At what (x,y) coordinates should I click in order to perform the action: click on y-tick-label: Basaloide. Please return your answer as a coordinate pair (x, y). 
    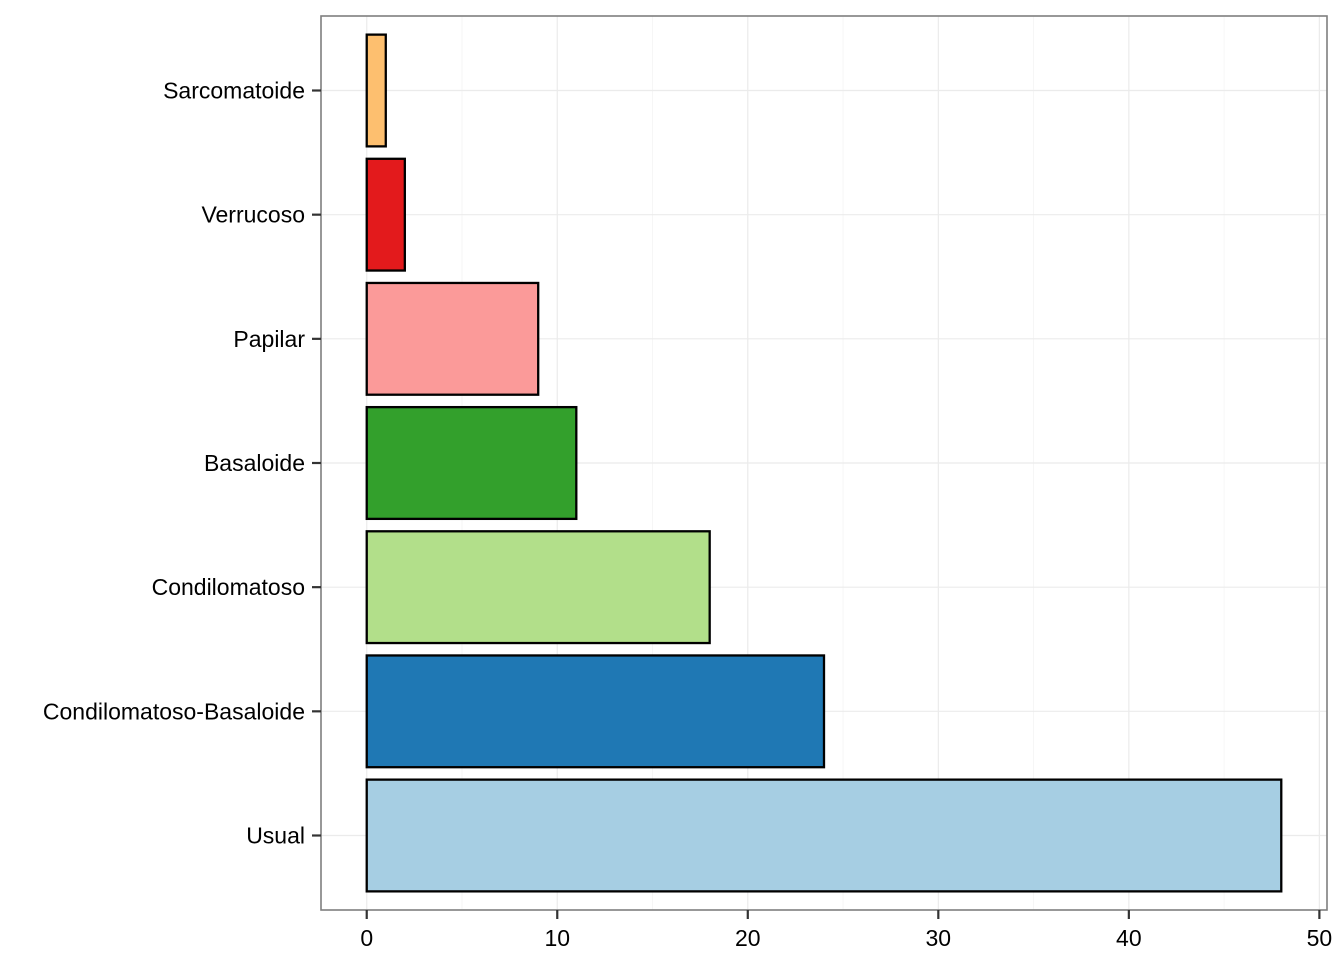
    Looking at the image, I should click on (254, 463).